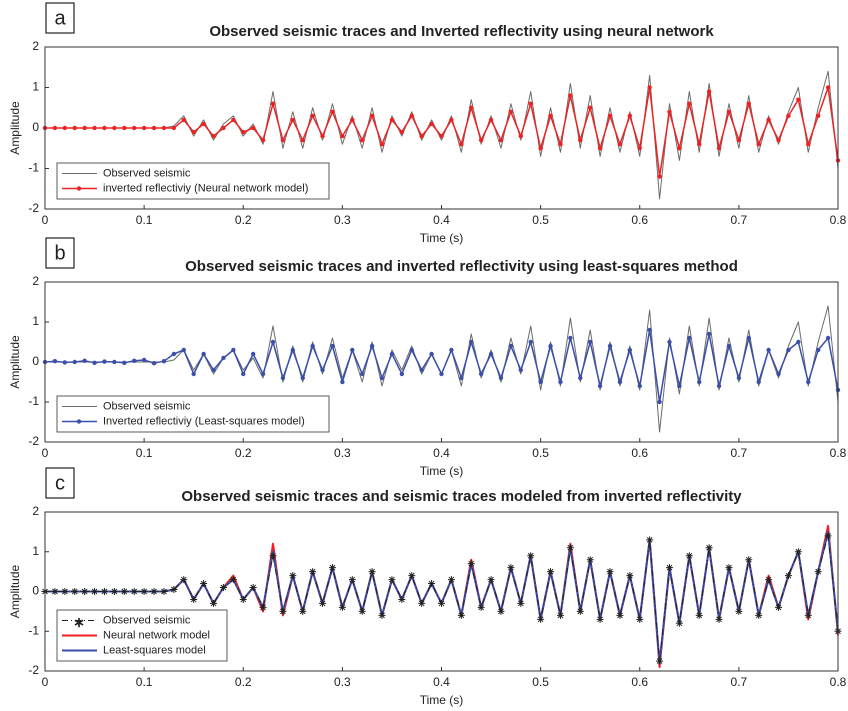  What do you see at coordinates (144, 453) in the screenshot?
I see `x-tick-label: 0.1` at bounding box center [144, 453].